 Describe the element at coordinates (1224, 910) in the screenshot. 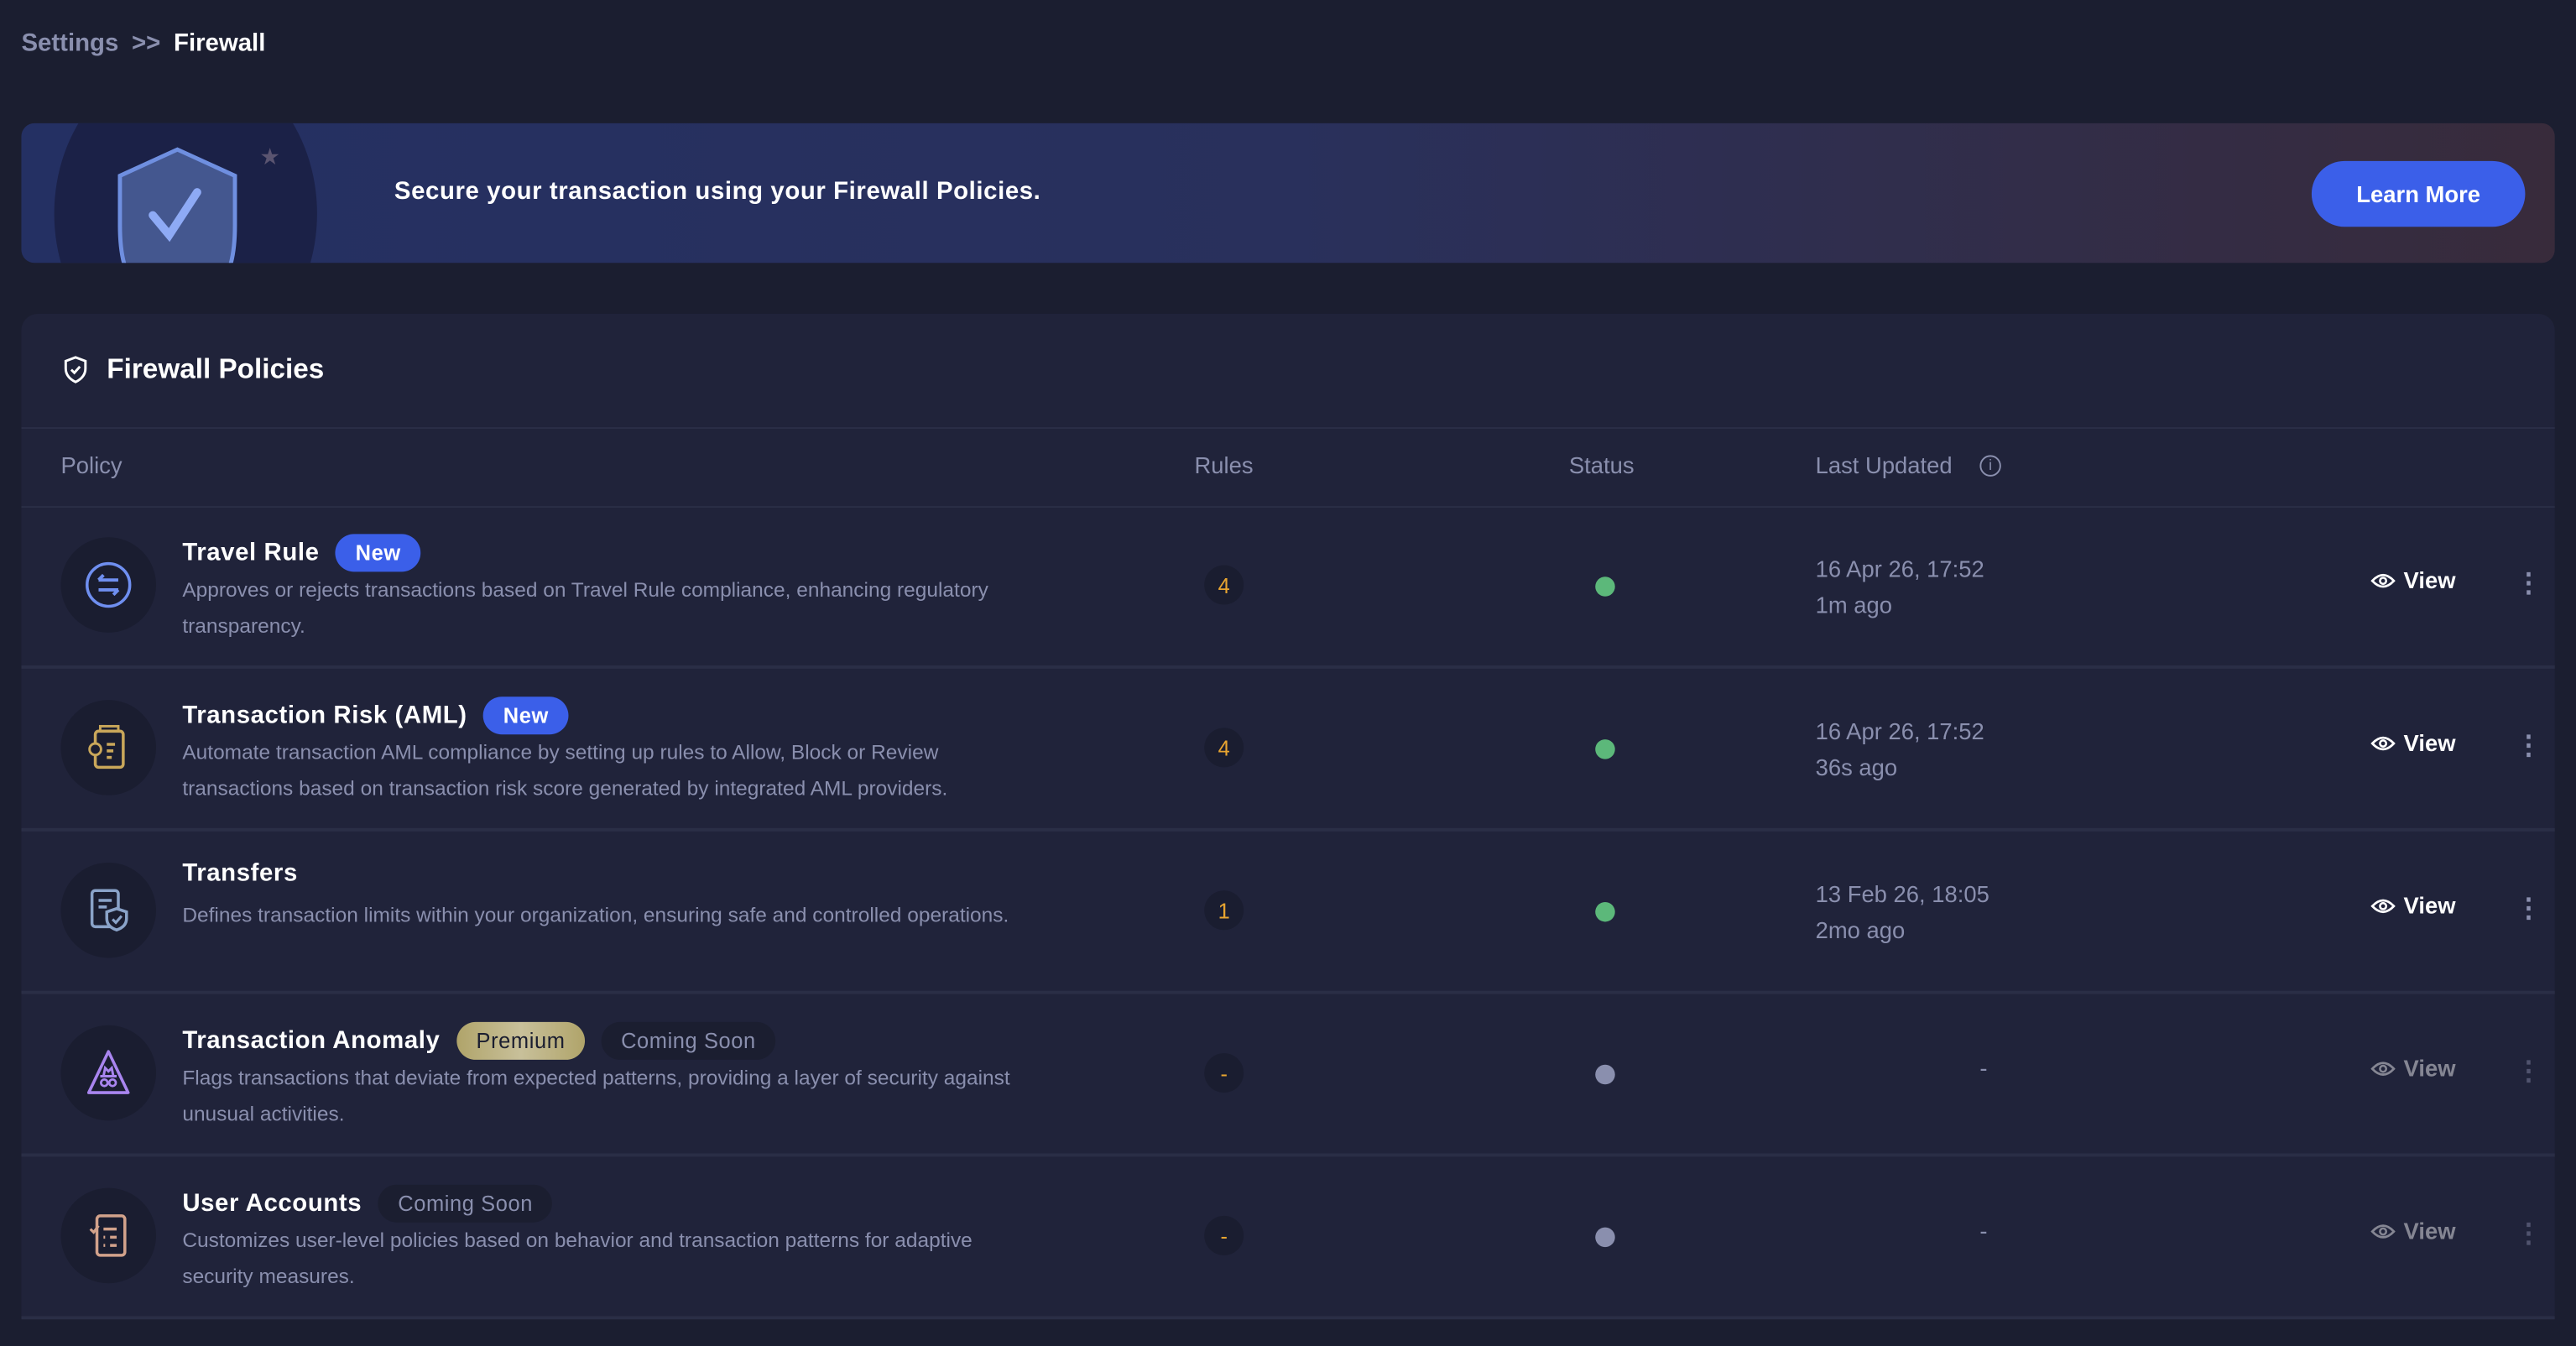

I see `rules-count: 1` at that location.